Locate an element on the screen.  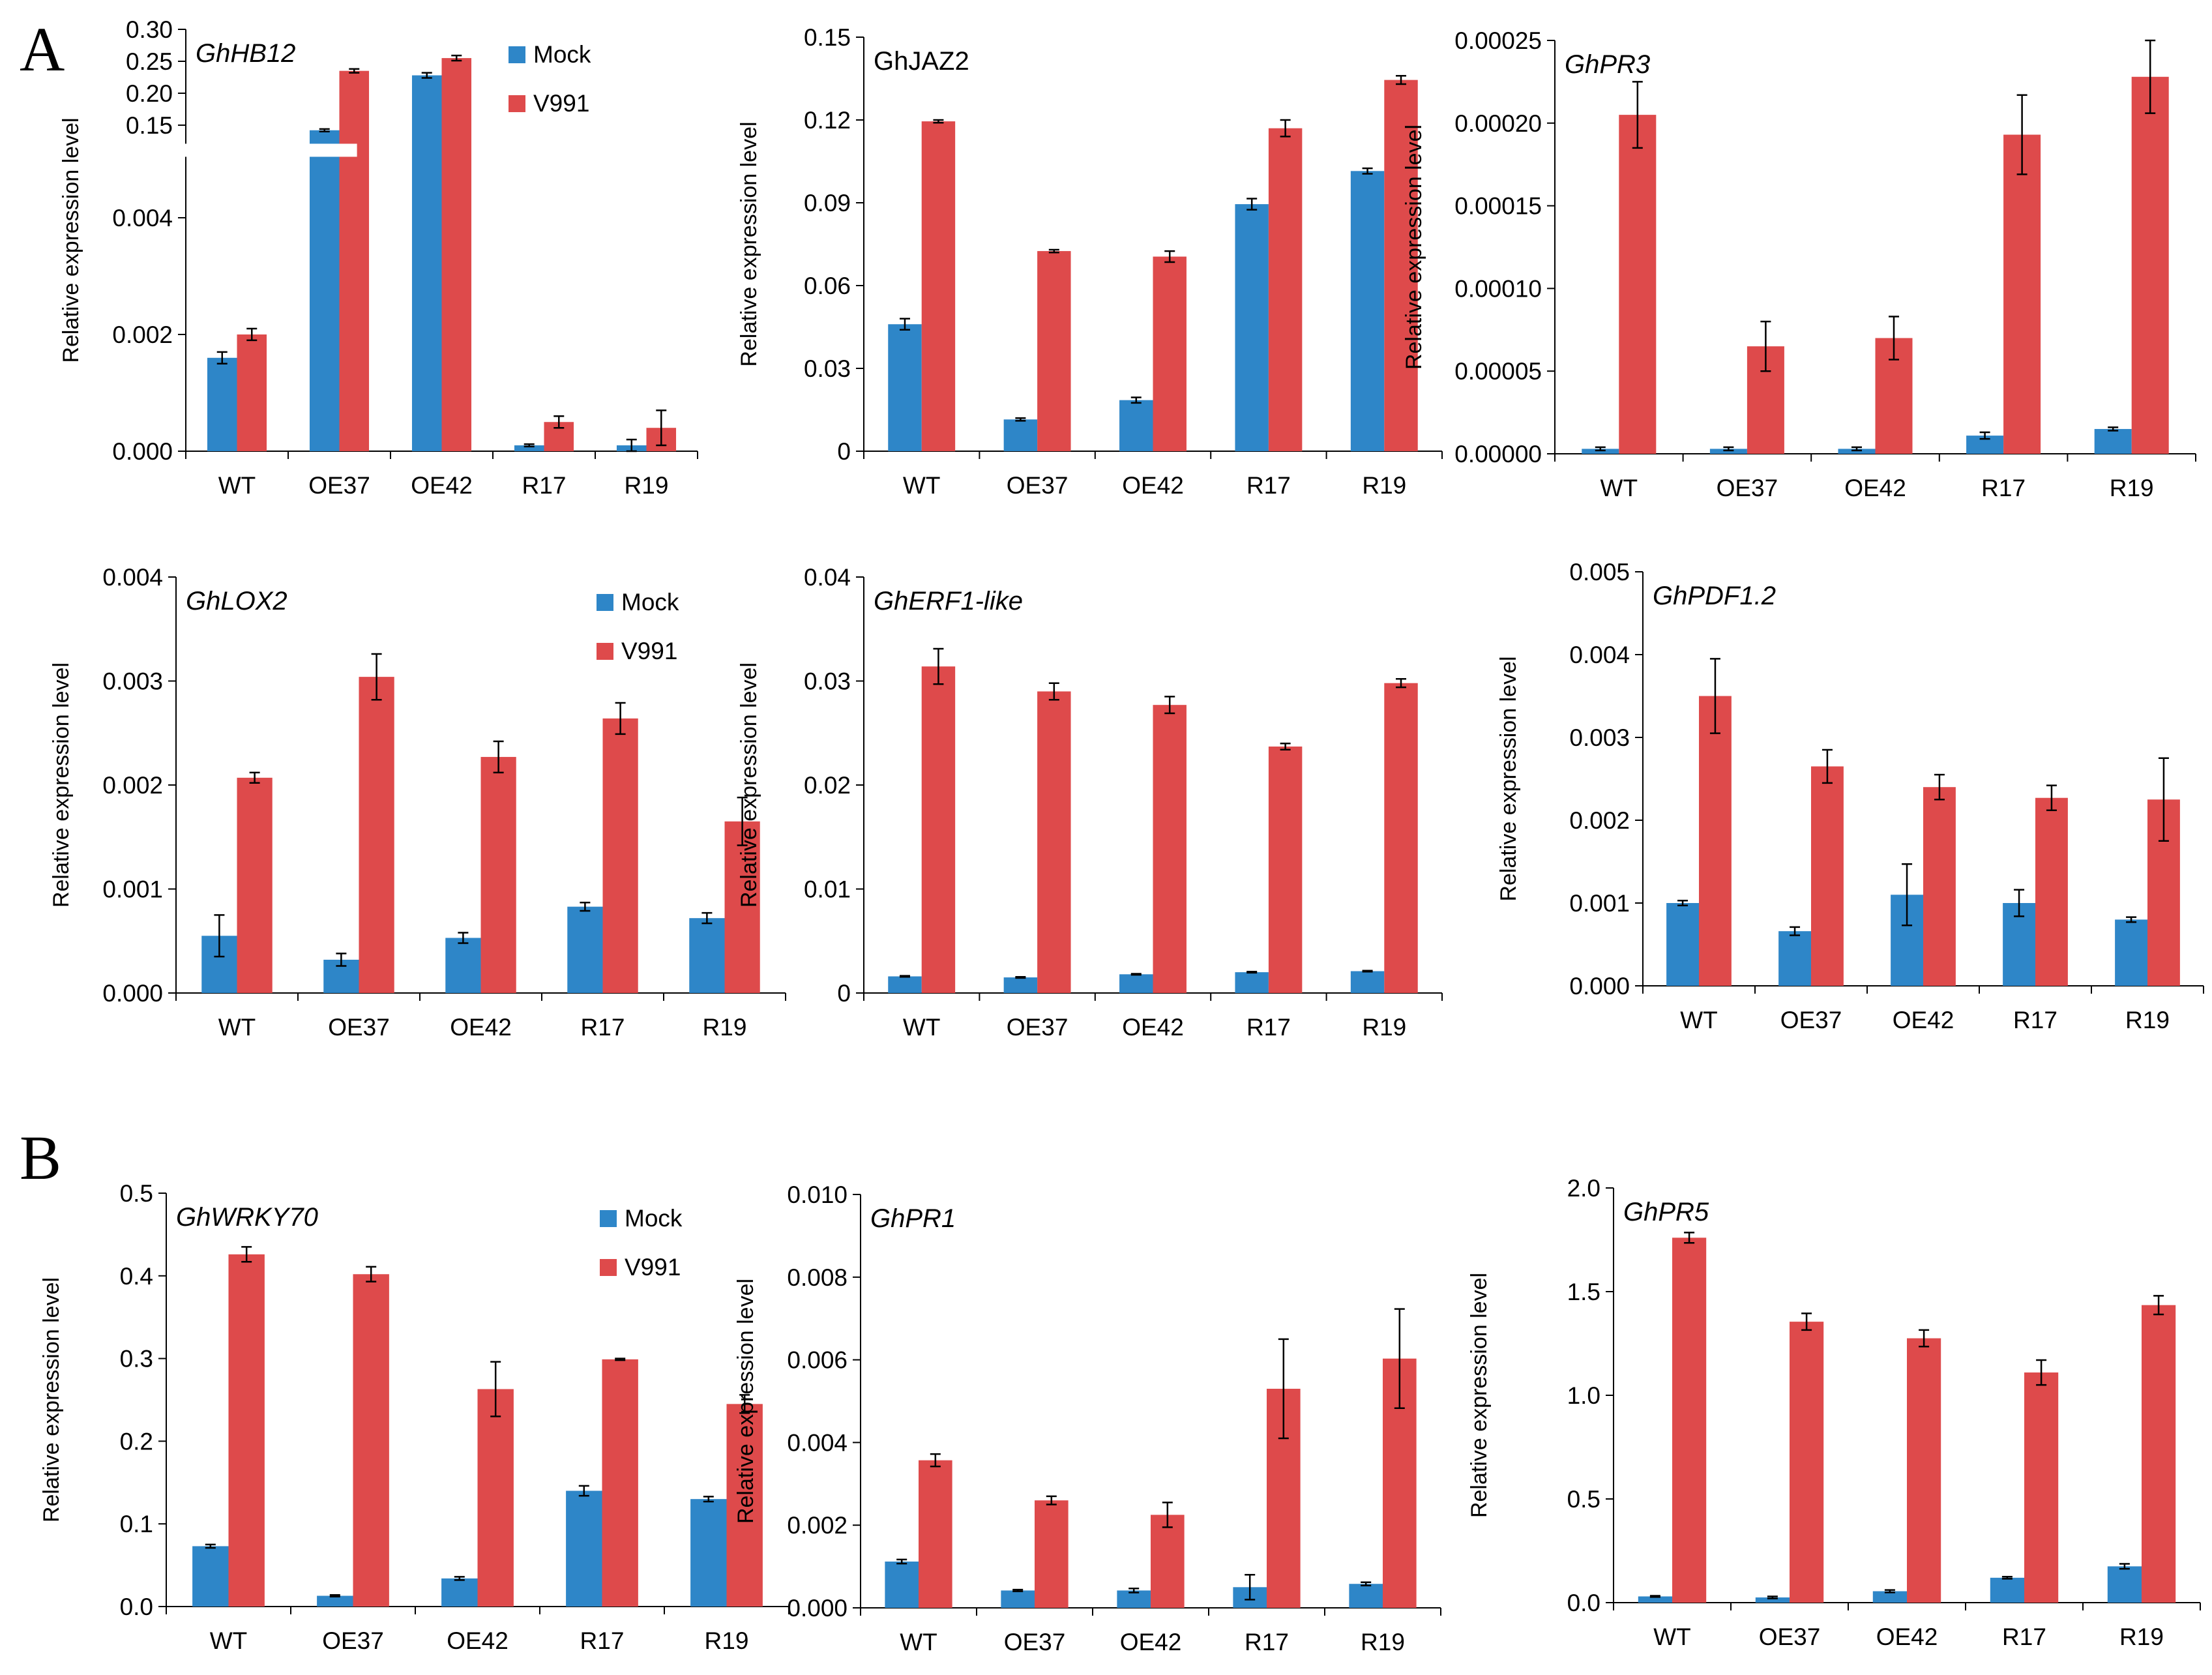
x-tick-label: WT is located at coordinates (1699, 1020).